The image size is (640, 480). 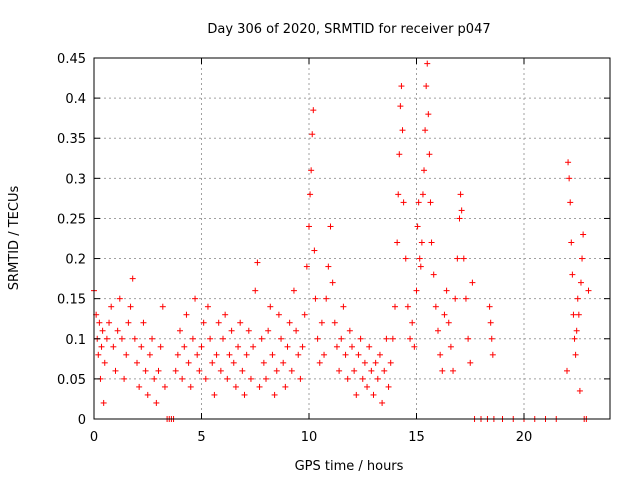 I want to click on x-tick-label: 5, so click(x=201, y=437).